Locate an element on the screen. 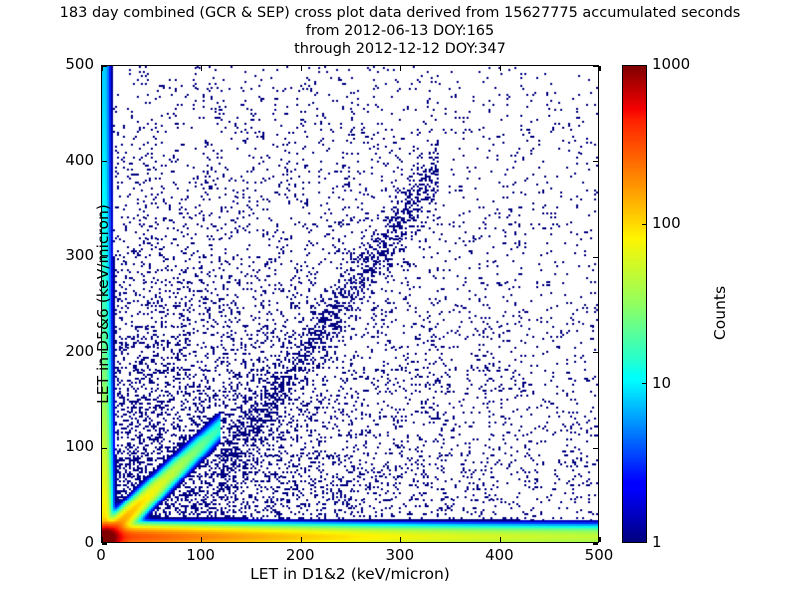 Image resolution: width=800 pixels, height=600 pixels. x-axis-tick-label: 200 is located at coordinates (300, 555).